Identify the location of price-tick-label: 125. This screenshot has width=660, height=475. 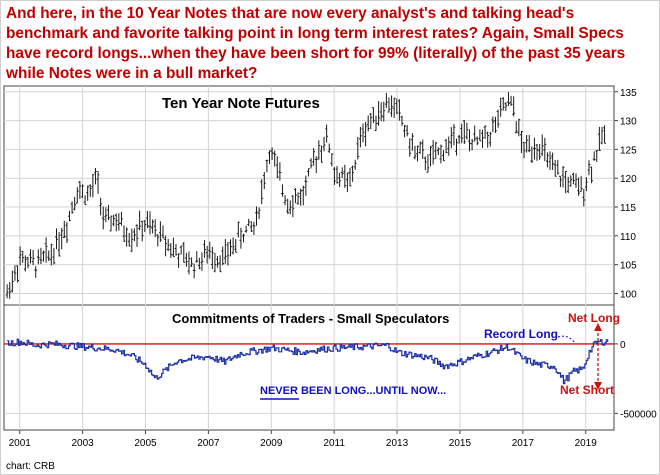
(628, 150).